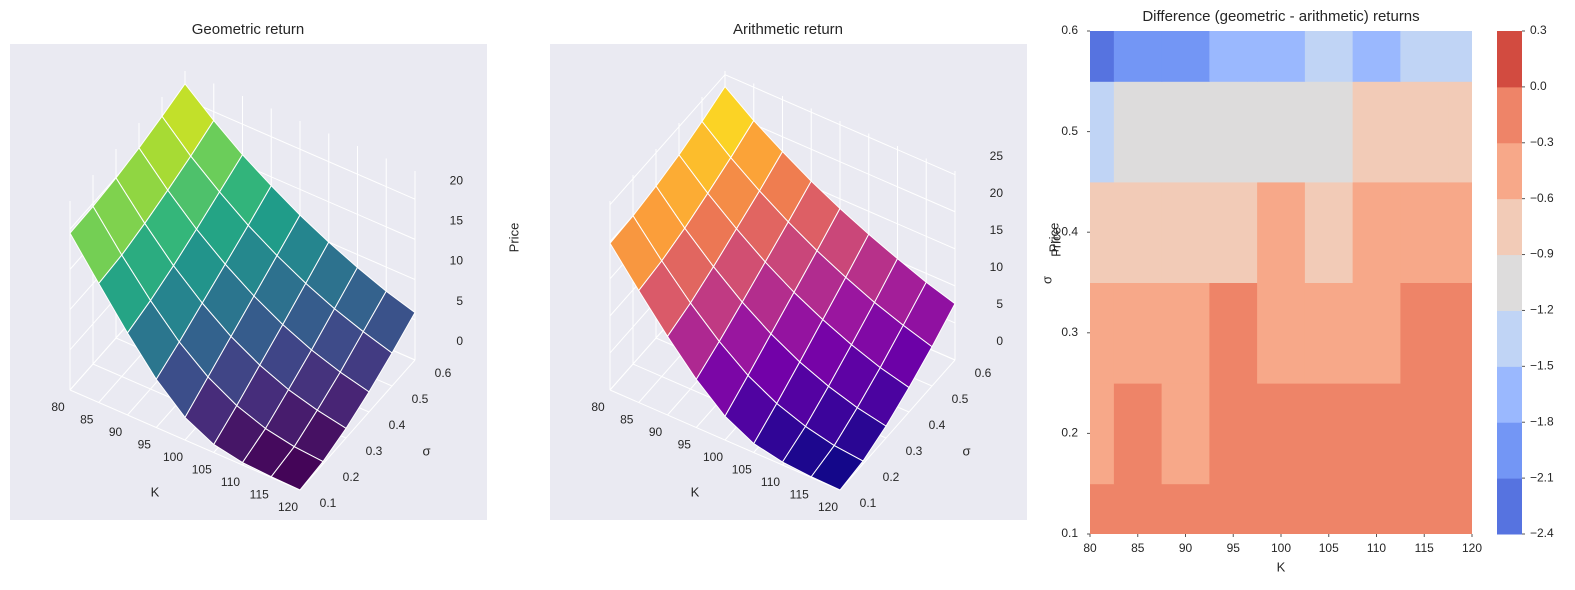 The height and width of the screenshot is (590, 1575). I want to click on x-tick-label: 100, so click(1281, 548).